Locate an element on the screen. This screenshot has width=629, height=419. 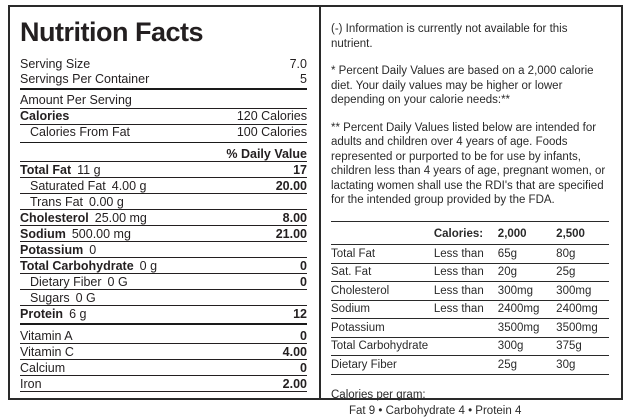
nutrient-name: Protein is located at coordinates (42, 313).